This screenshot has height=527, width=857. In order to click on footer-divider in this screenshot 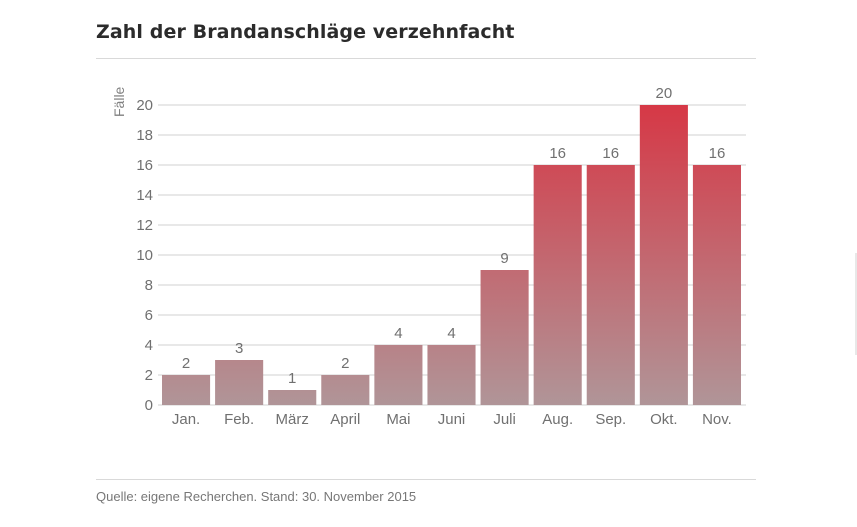, I will do `click(426, 479)`.